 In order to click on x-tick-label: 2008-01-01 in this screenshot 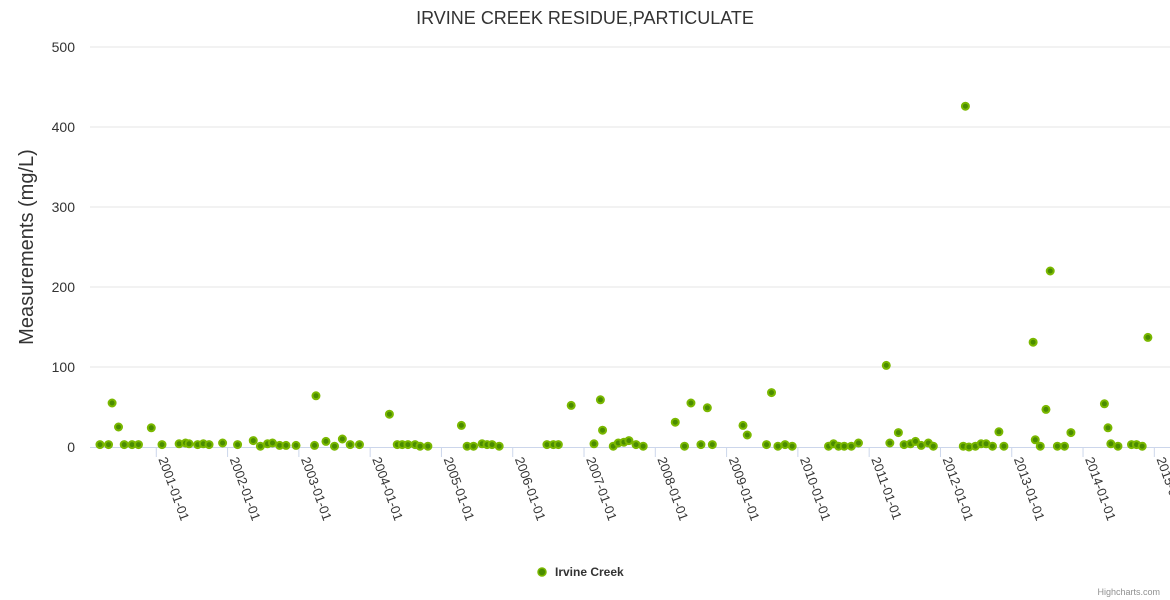, I will do `click(672, 489)`.